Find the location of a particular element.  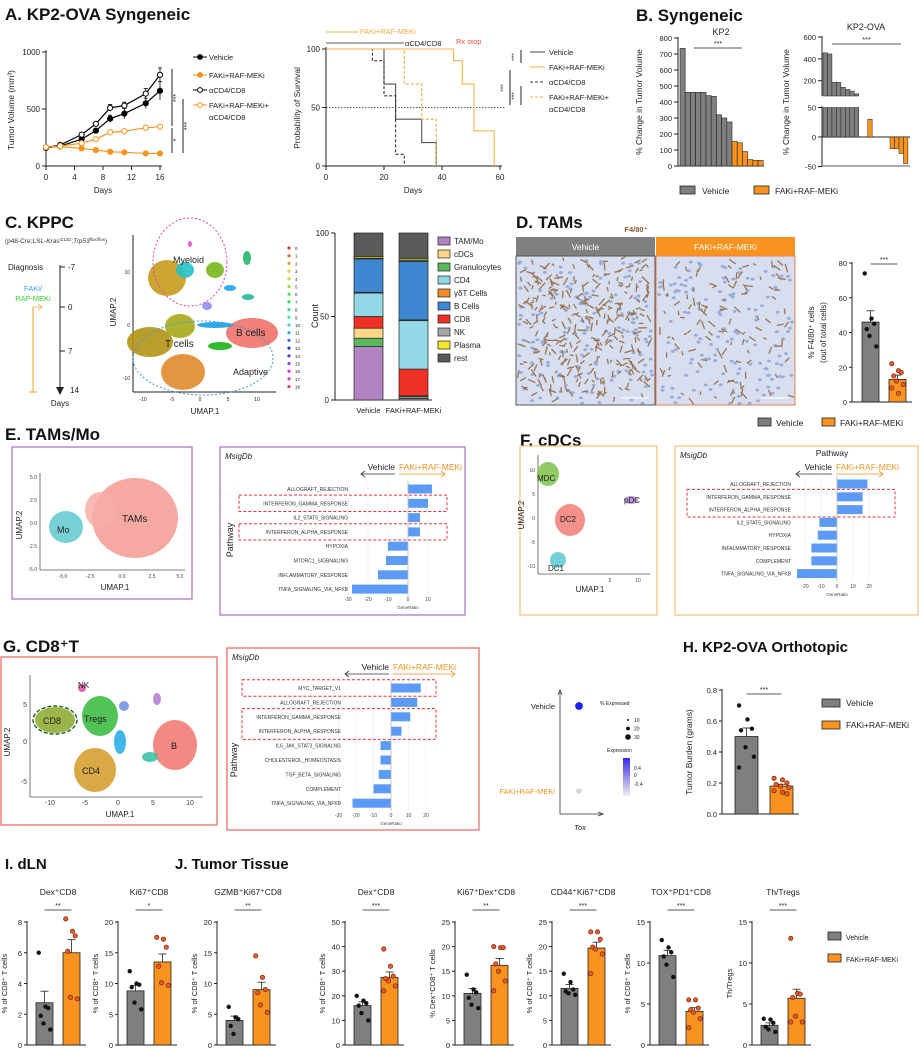

j-chart-6-data-point is located at coordinates (568, 993).